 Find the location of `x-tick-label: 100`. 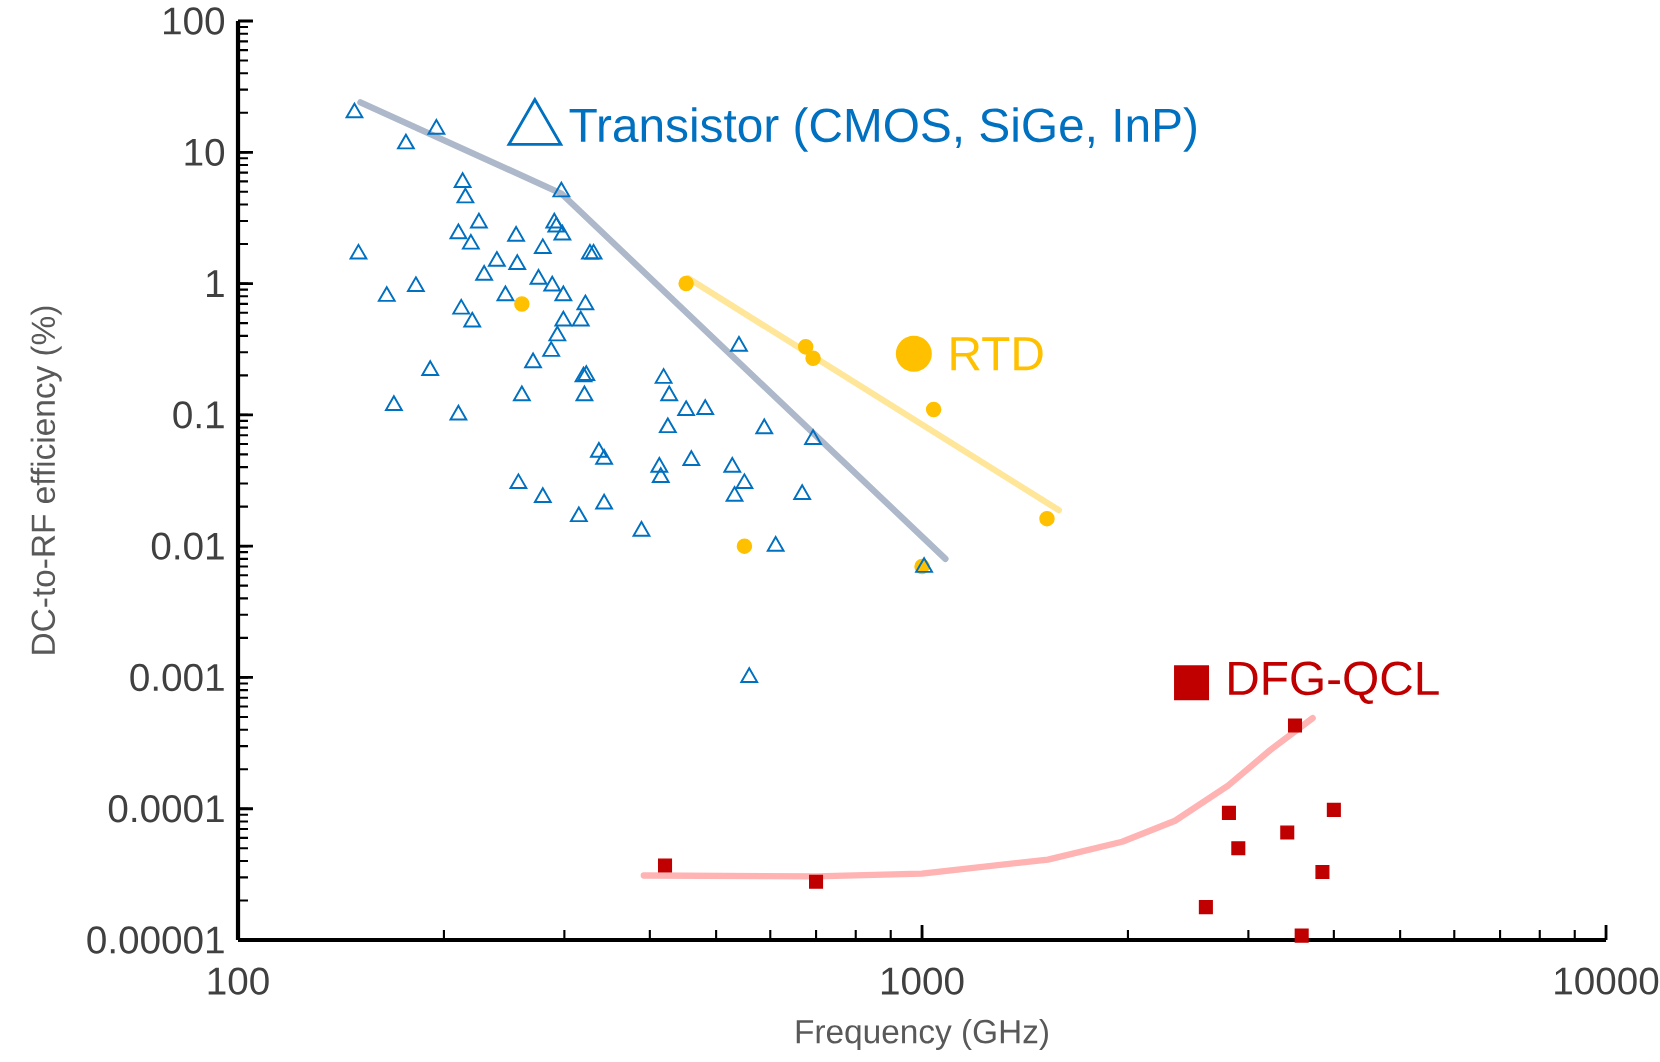

x-tick-label: 100 is located at coordinates (238, 981).